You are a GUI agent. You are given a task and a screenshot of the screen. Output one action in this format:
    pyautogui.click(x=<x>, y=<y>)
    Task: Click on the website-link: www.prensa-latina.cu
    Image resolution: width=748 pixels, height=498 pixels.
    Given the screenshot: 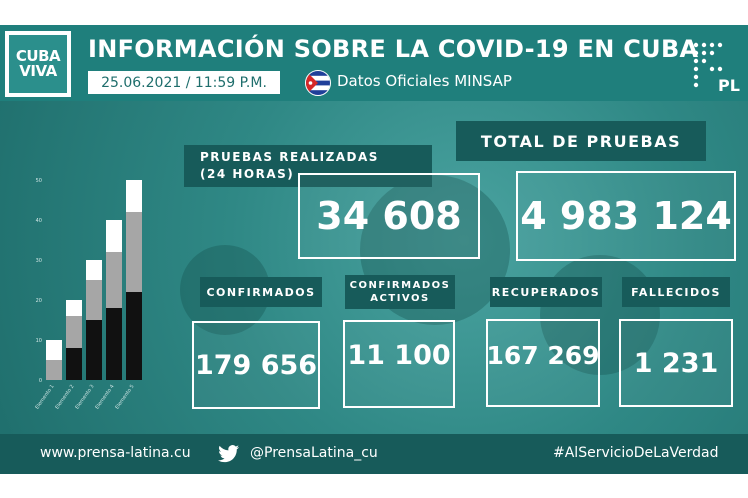 What is the action you would take?
    pyautogui.click(x=115, y=453)
    